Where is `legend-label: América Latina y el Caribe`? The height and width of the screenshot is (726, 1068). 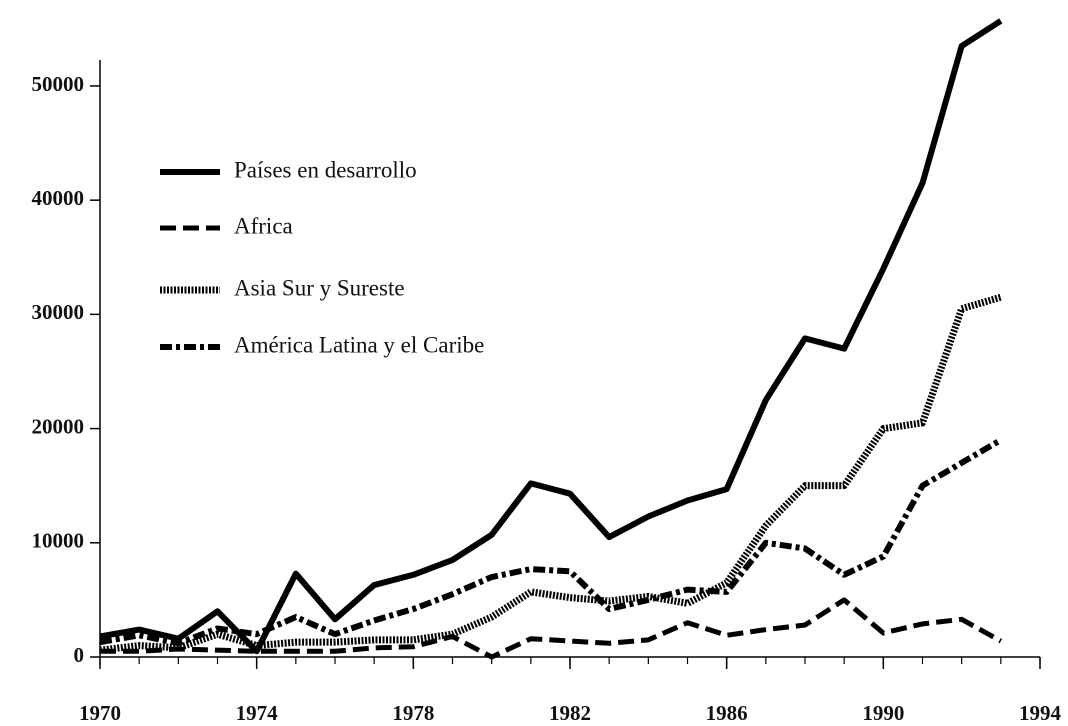 legend-label: América Latina y el Caribe is located at coordinates (359, 344).